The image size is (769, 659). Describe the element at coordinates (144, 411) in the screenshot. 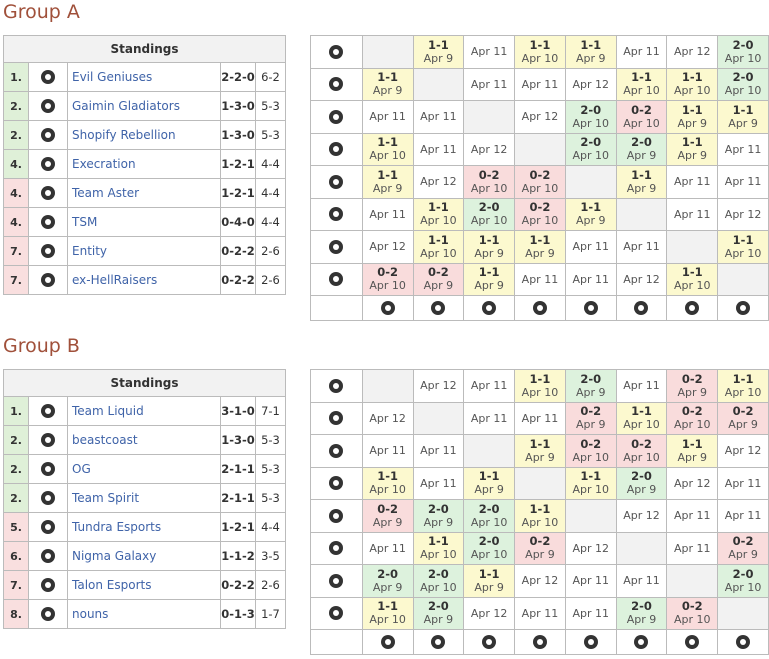

I see `team-name: Team Liquid` at that location.